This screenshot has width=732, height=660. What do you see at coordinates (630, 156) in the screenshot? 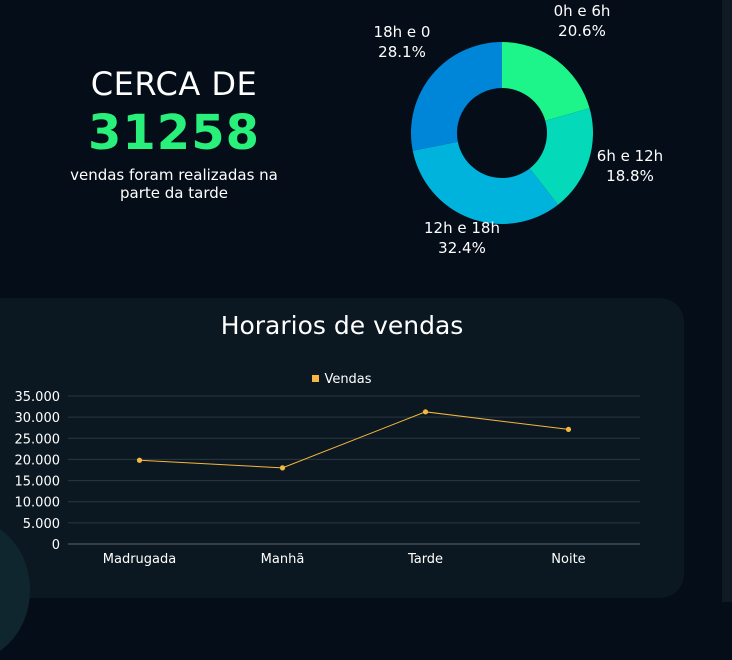
I see `slice-category-label: 6h e 12h` at bounding box center [630, 156].